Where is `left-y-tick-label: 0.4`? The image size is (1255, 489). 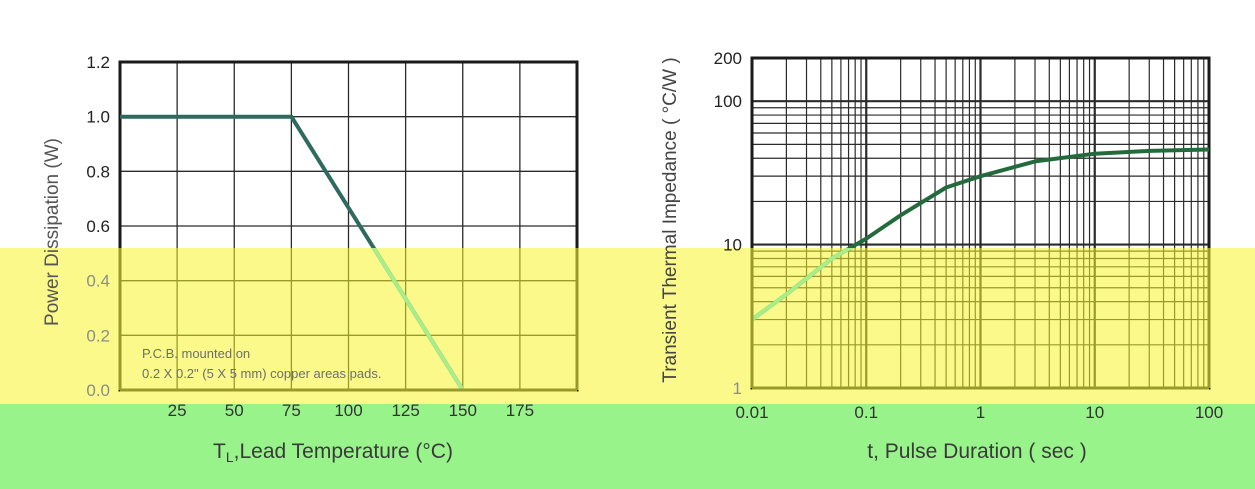 left-y-tick-label: 0.4 is located at coordinates (98, 281).